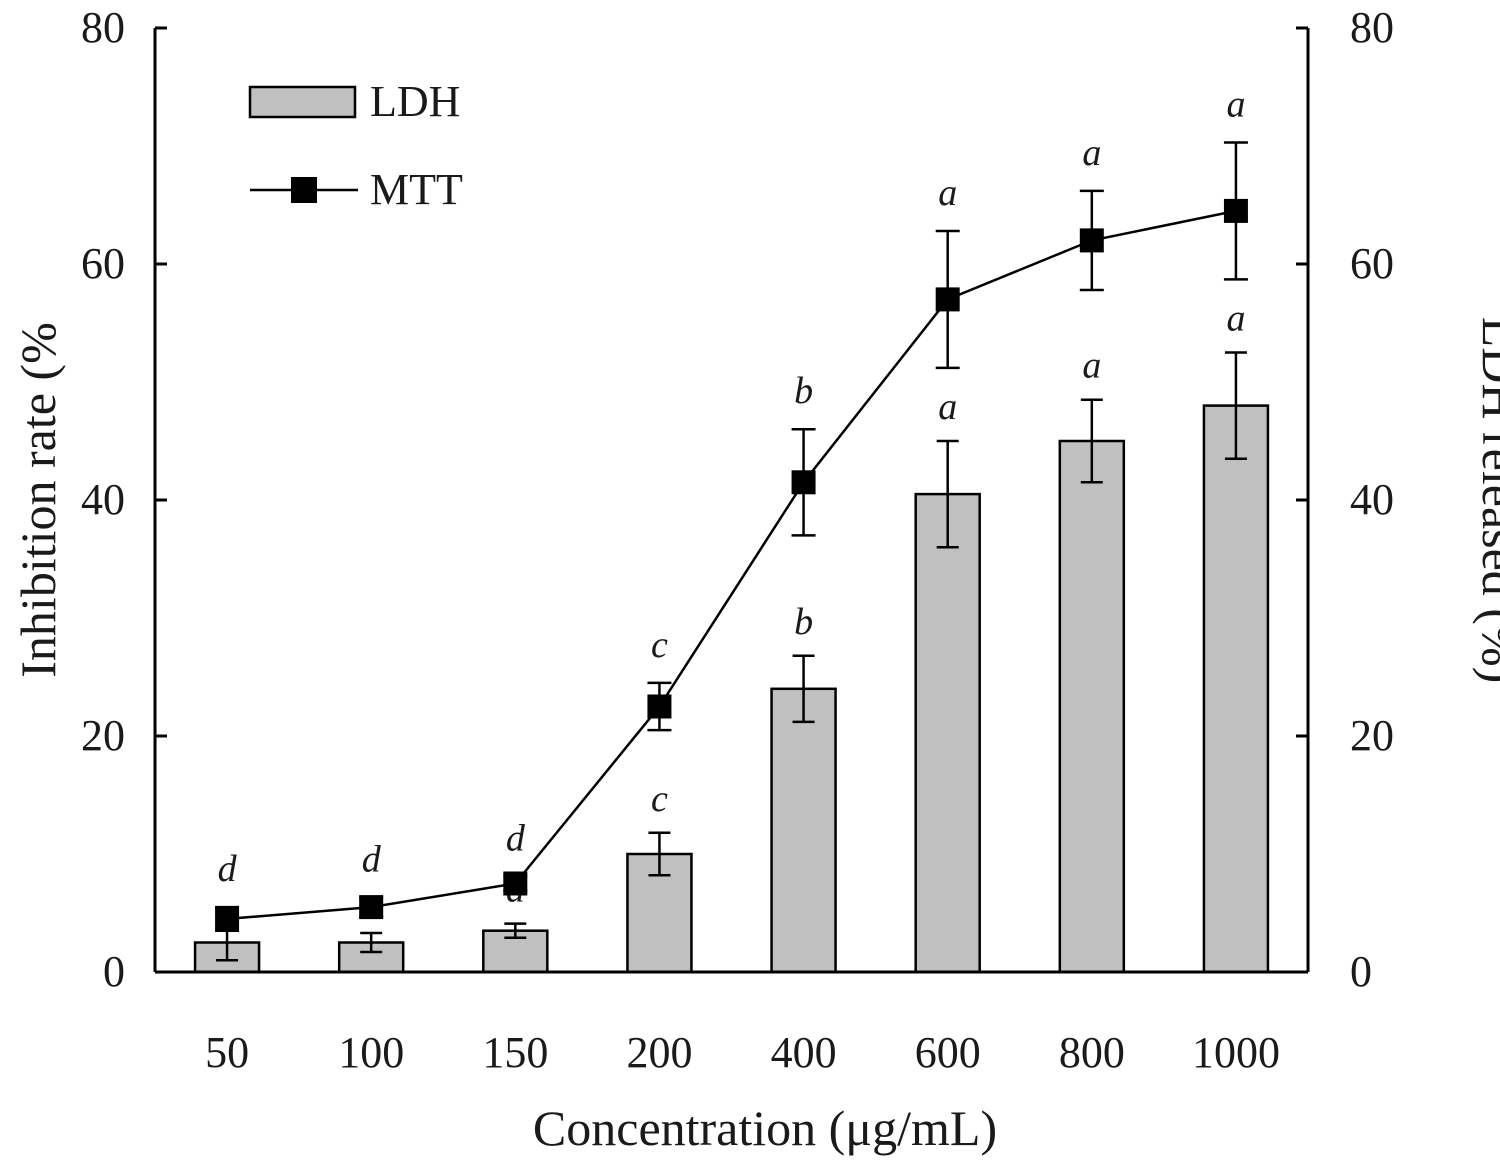 This screenshot has height=1163, width=1500. What do you see at coordinates (355, 145) in the screenshot?
I see `legend: LDH MTT` at bounding box center [355, 145].